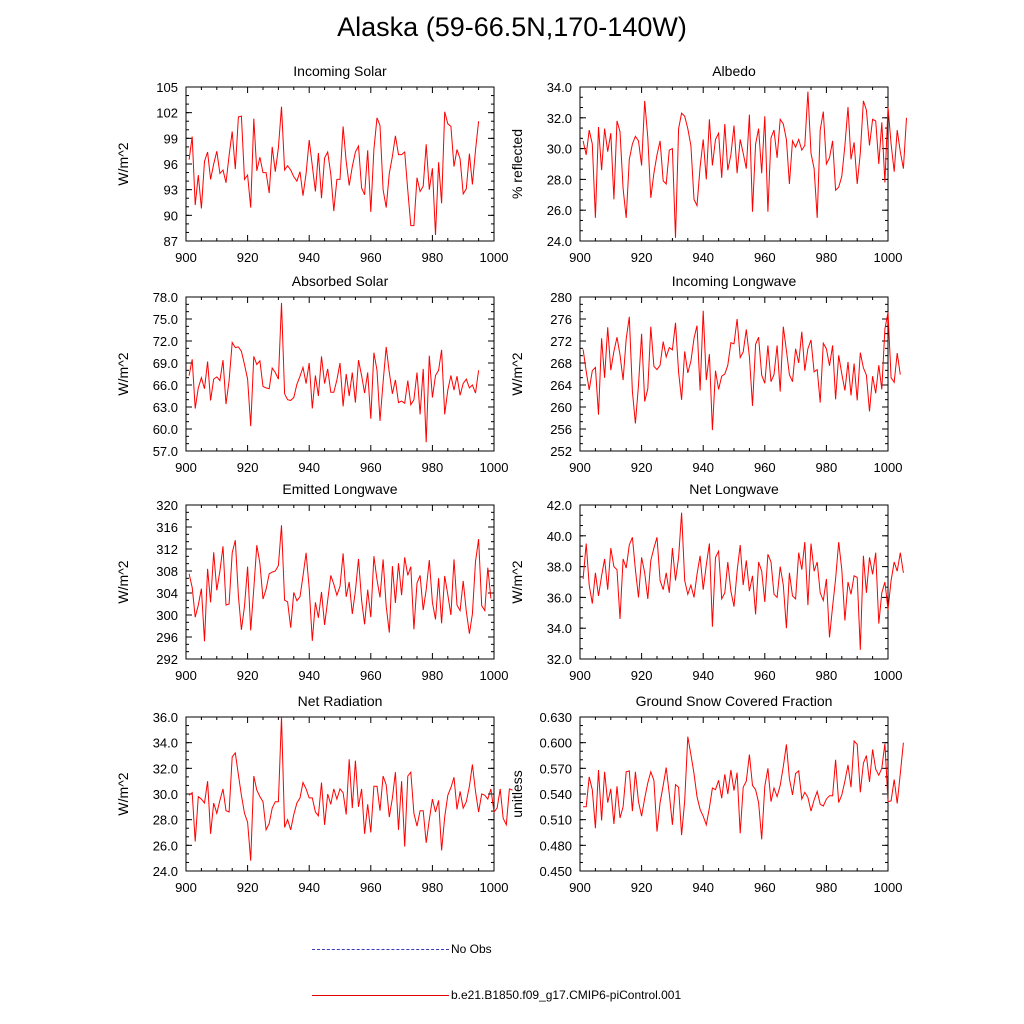 The image size is (1024, 1024). What do you see at coordinates (167, 637) in the screenshot?
I see `y-tick-label: 296` at bounding box center [167, 637].